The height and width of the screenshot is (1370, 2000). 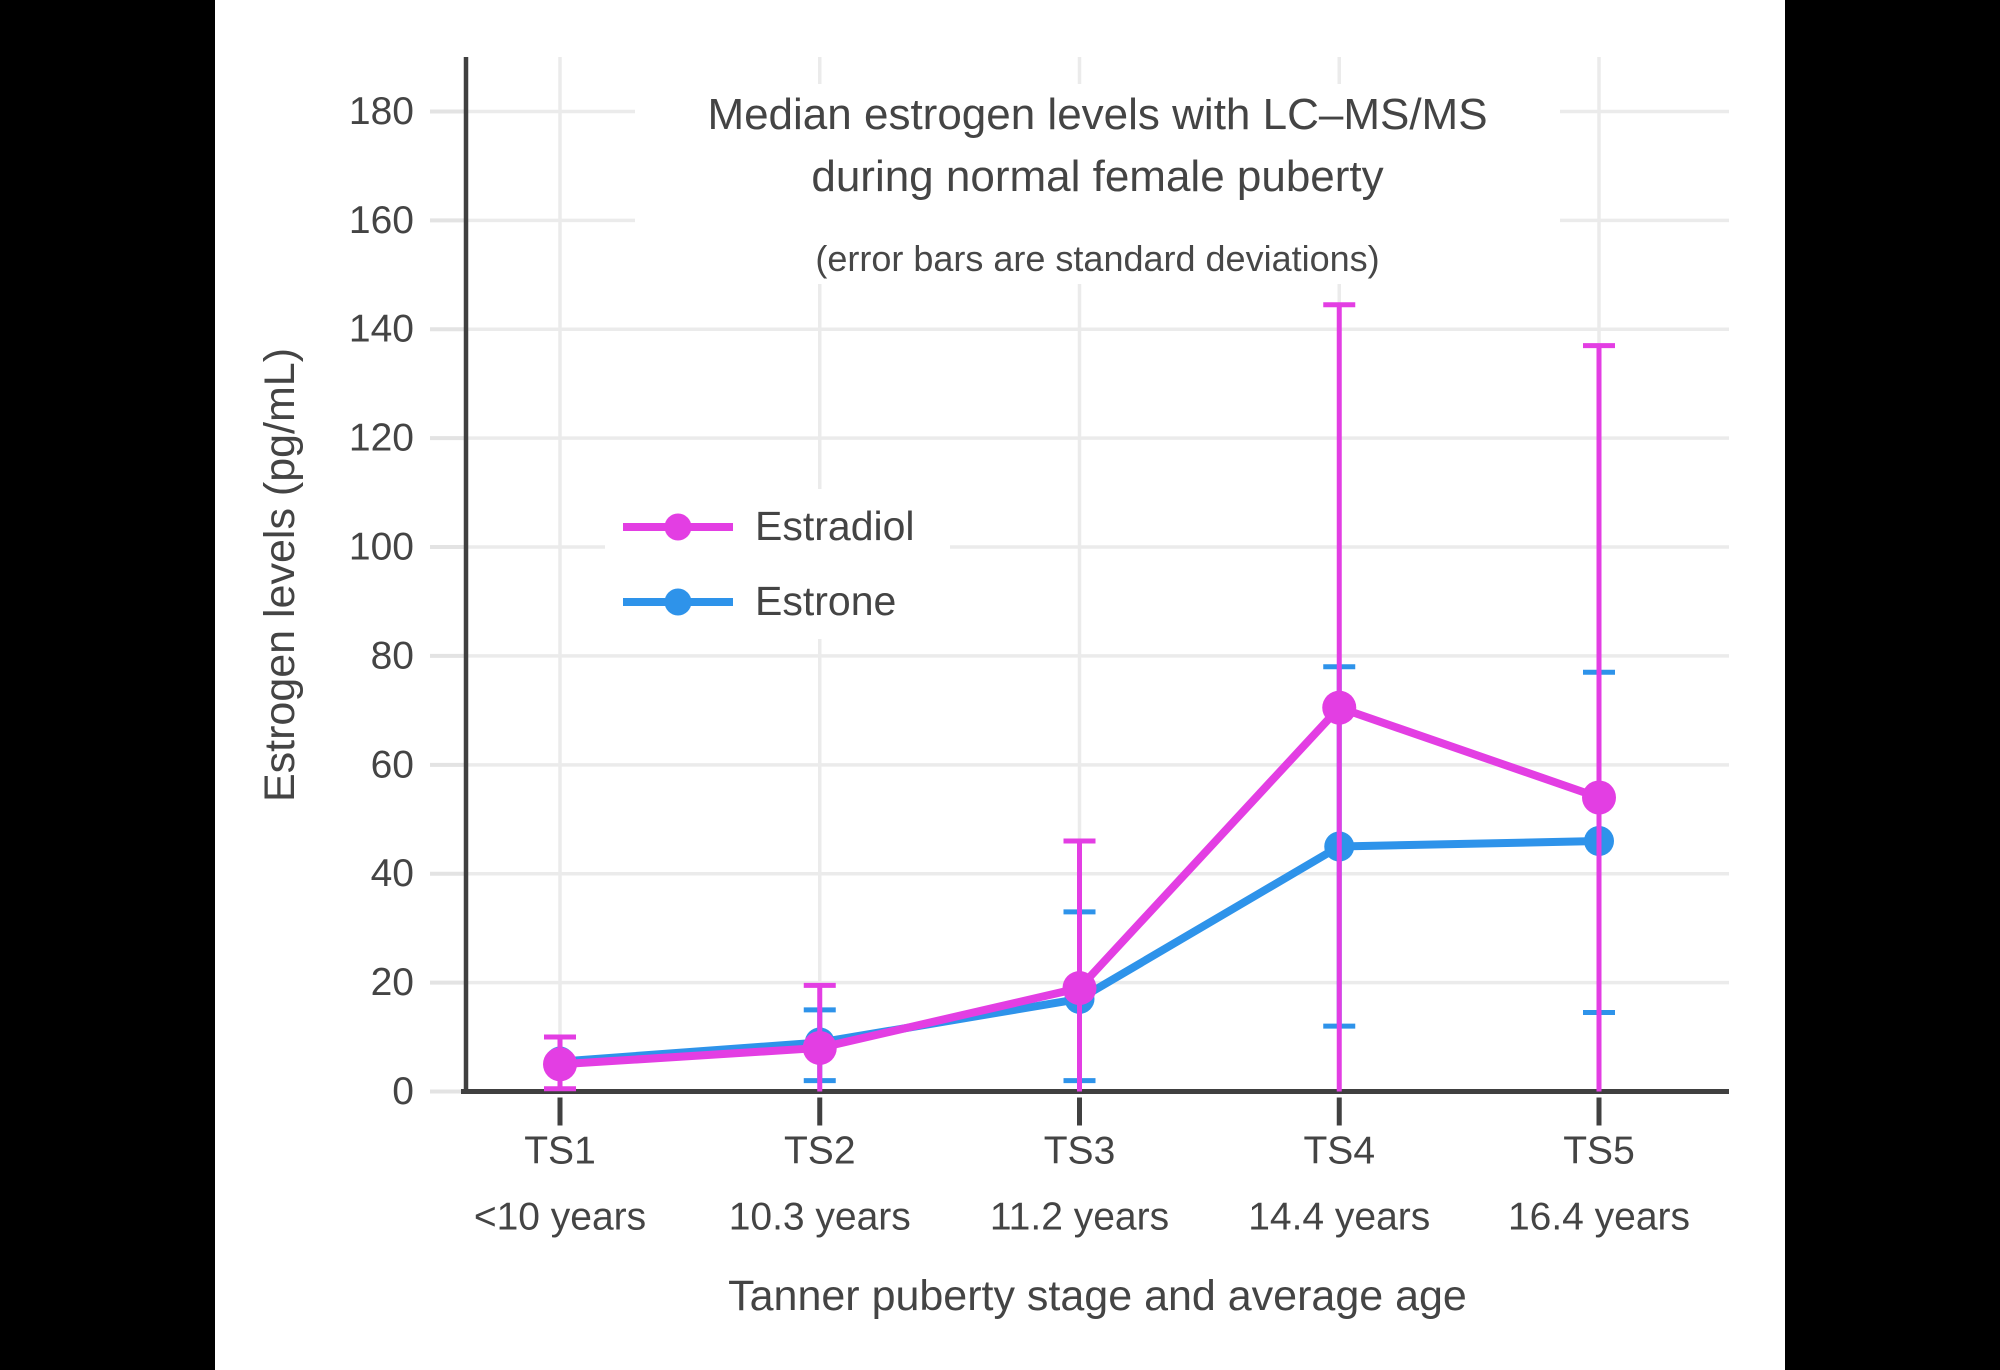 I want to click on chart-subtitle: (error bars are standard deviations), so click(x=1097, y=258).